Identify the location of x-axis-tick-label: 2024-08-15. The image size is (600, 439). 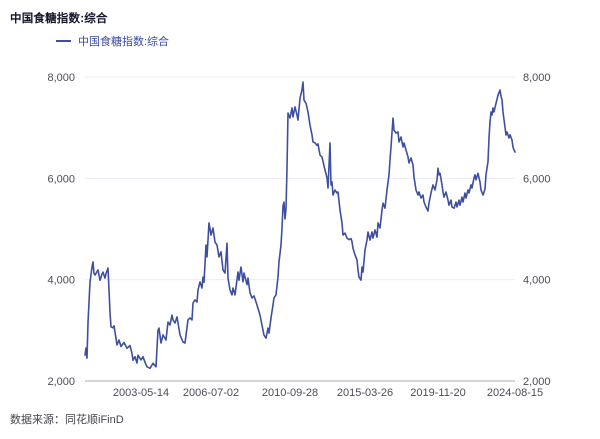
(515, 393).